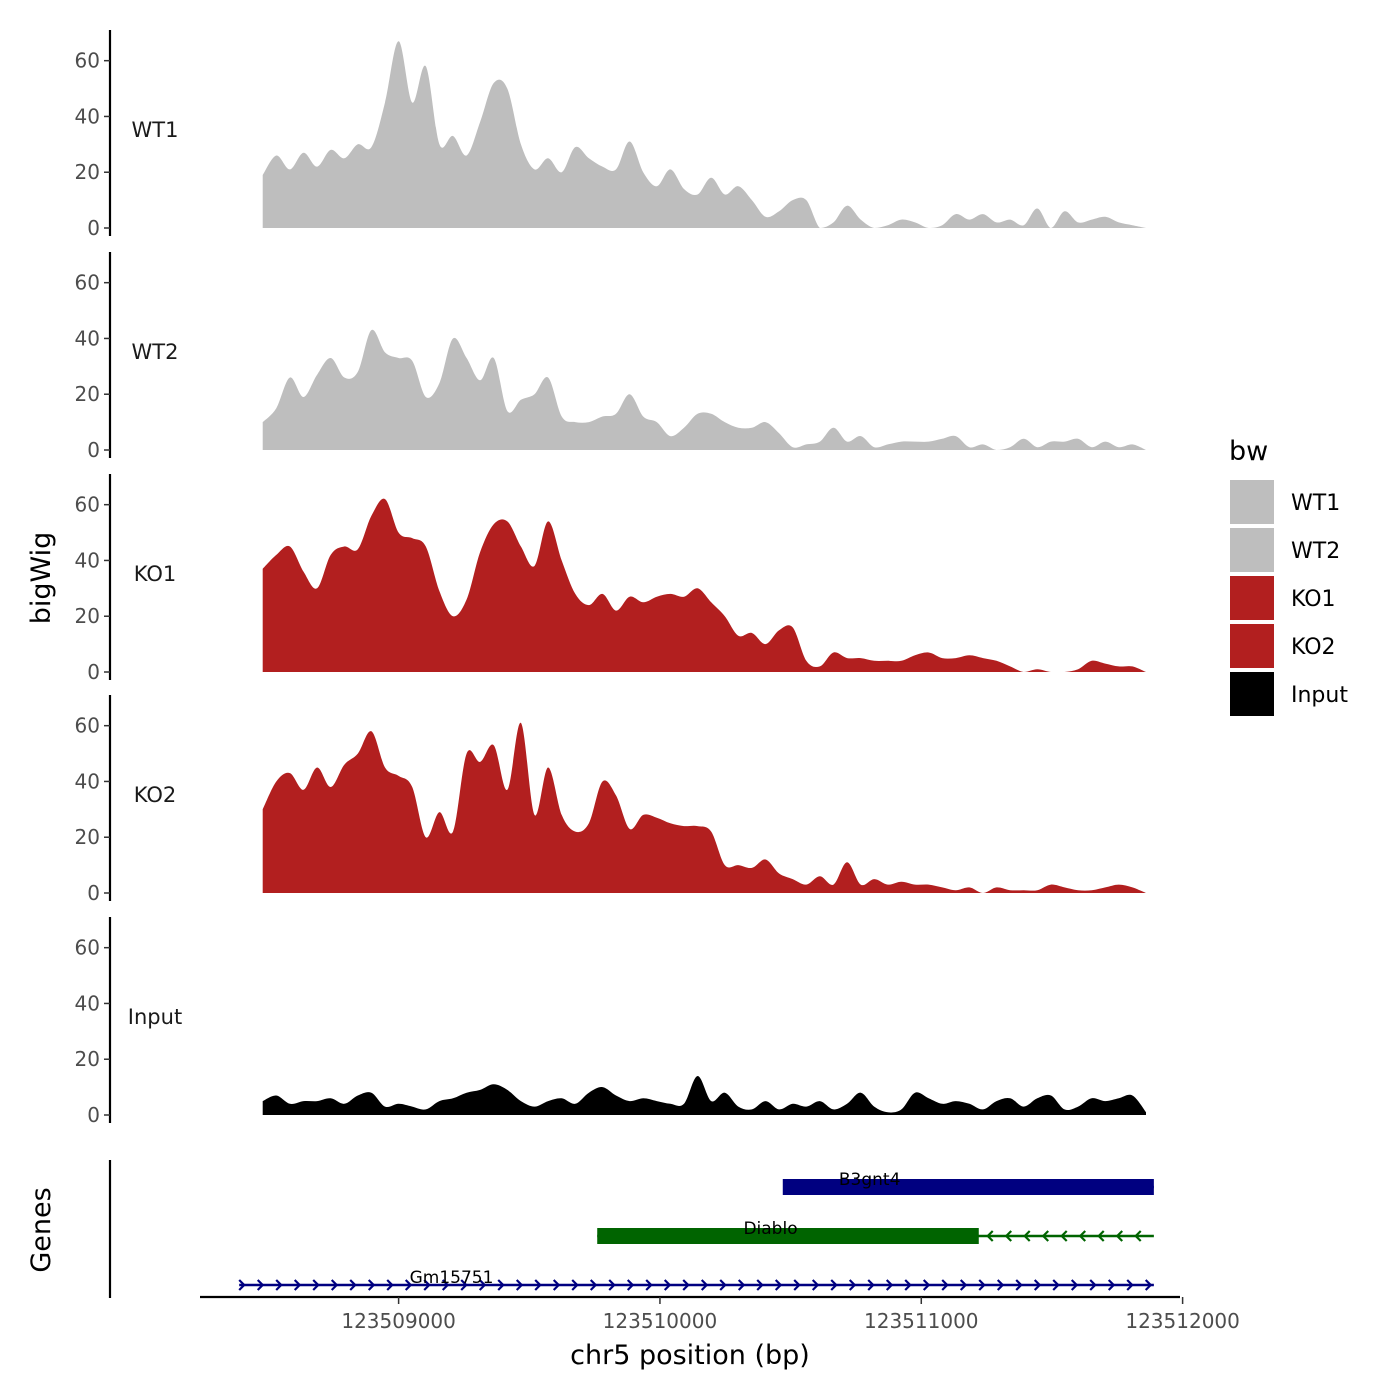 This screenshot has width=1400, height=1400. Describe the element at coordinates (41, 578) in the screenshot. I see `y-axis-title: bigWig` at that location.